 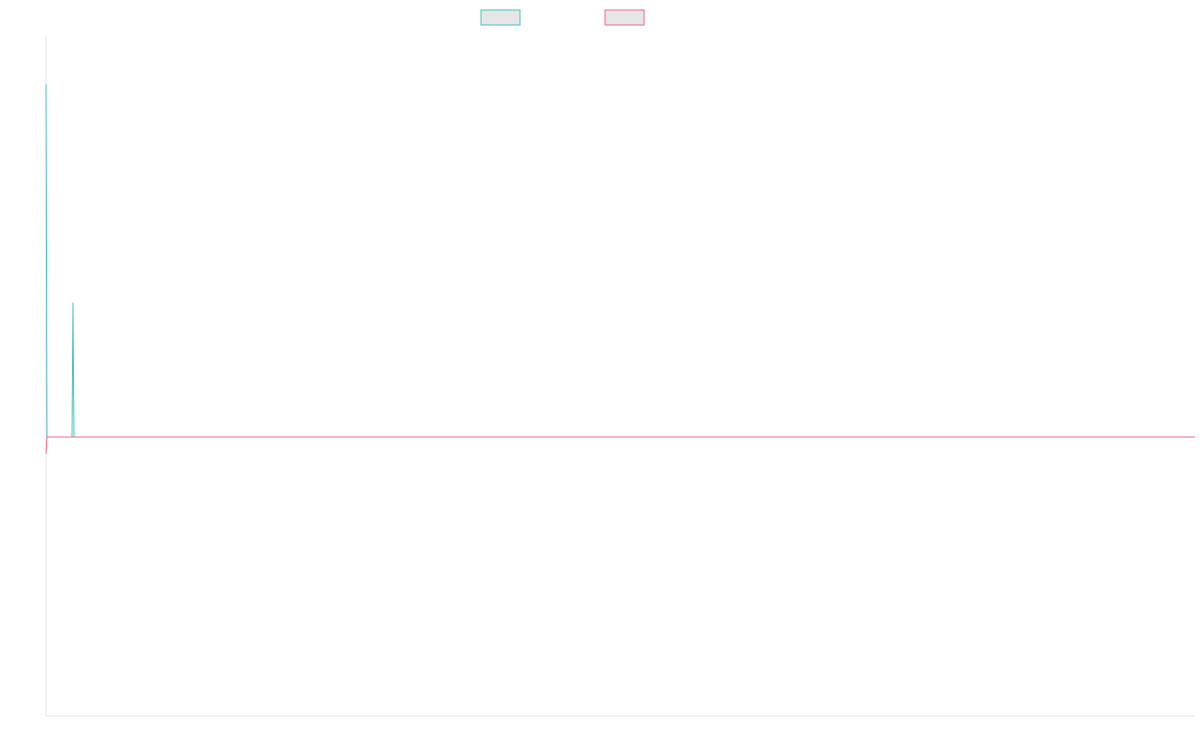 I want to click on legend, so click(x=562, y=17).